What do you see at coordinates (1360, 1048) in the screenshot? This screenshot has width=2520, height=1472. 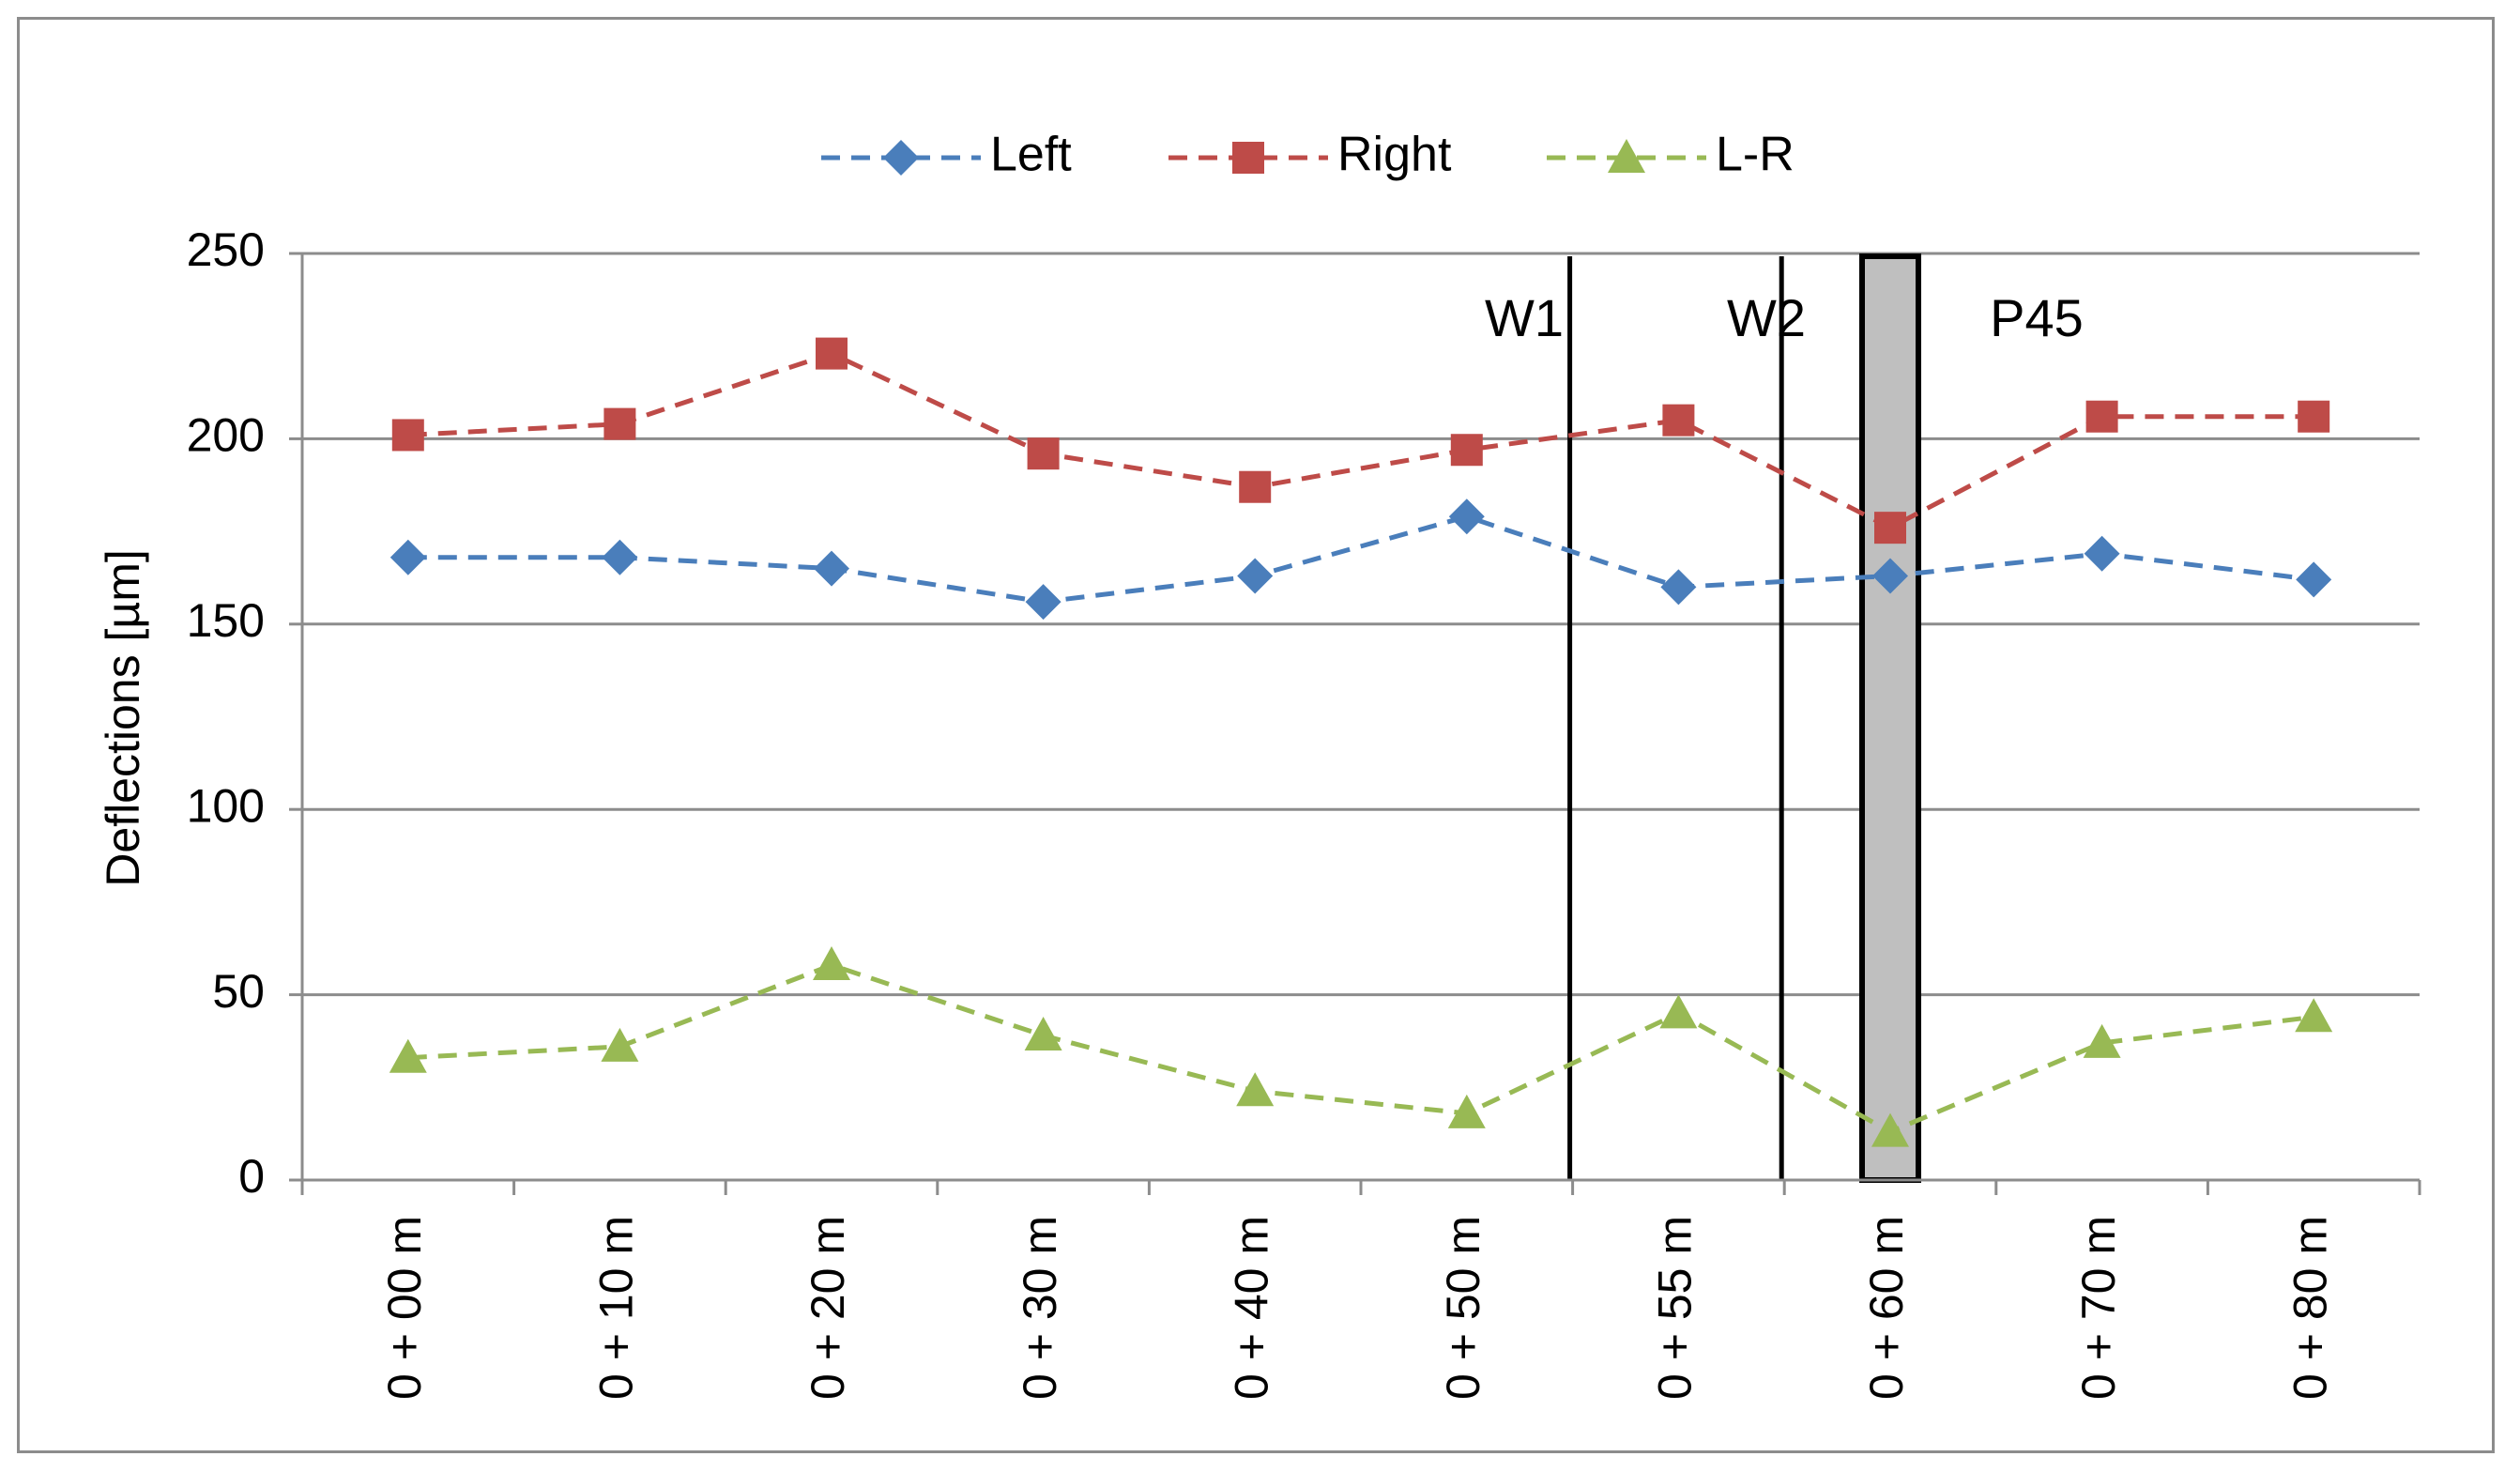 I see `series-line-l-r` at bounding box center [1360, 1048].